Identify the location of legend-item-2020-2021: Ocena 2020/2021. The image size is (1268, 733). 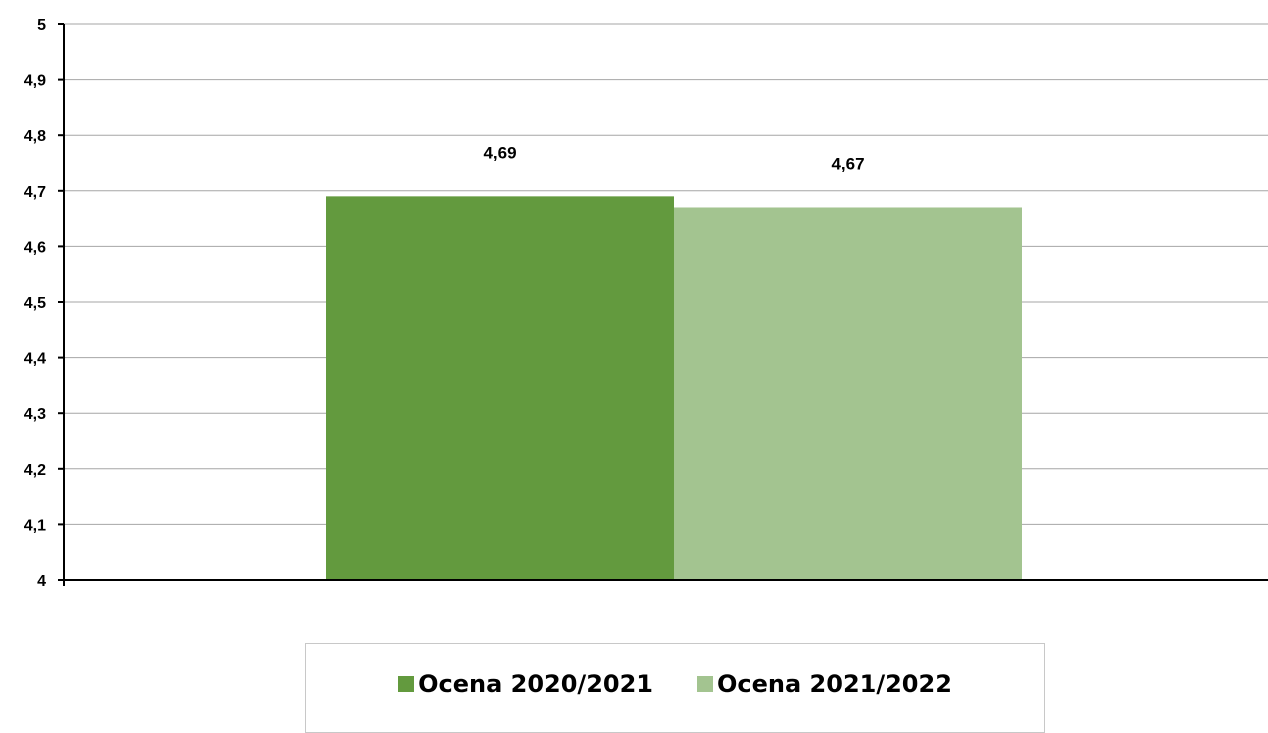
(525, 684).